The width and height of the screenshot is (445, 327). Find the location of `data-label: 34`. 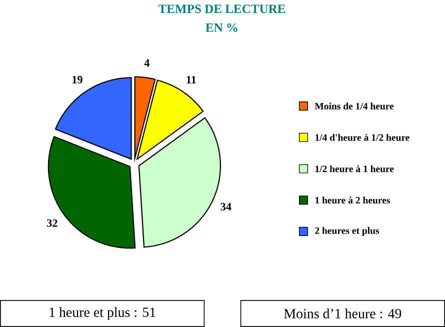

data-label: 34 is located at coordinates (226, 206).